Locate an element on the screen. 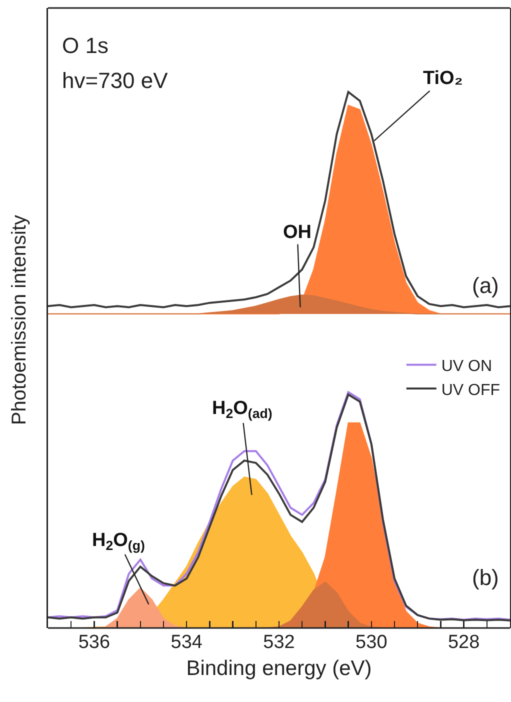  x-tick-label: 530 is located at coordinates (372, 642).